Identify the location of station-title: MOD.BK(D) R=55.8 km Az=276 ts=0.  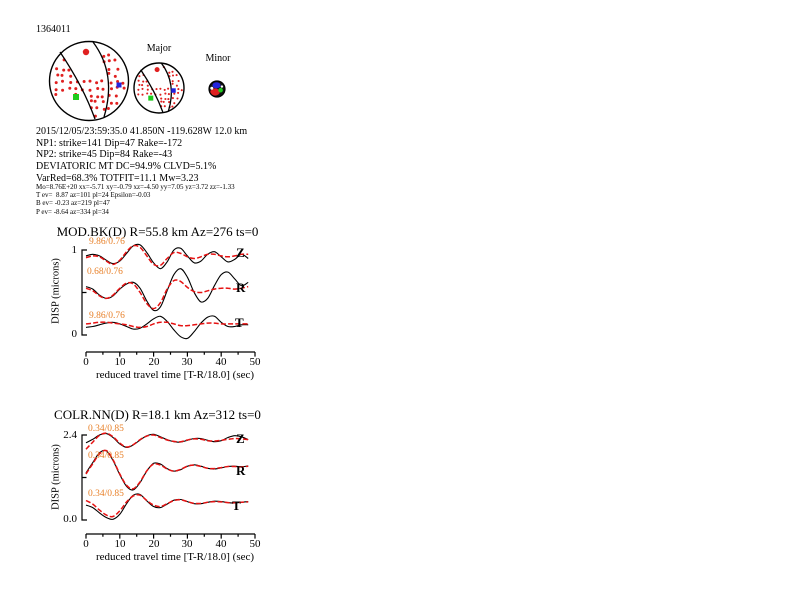
(157, 231).